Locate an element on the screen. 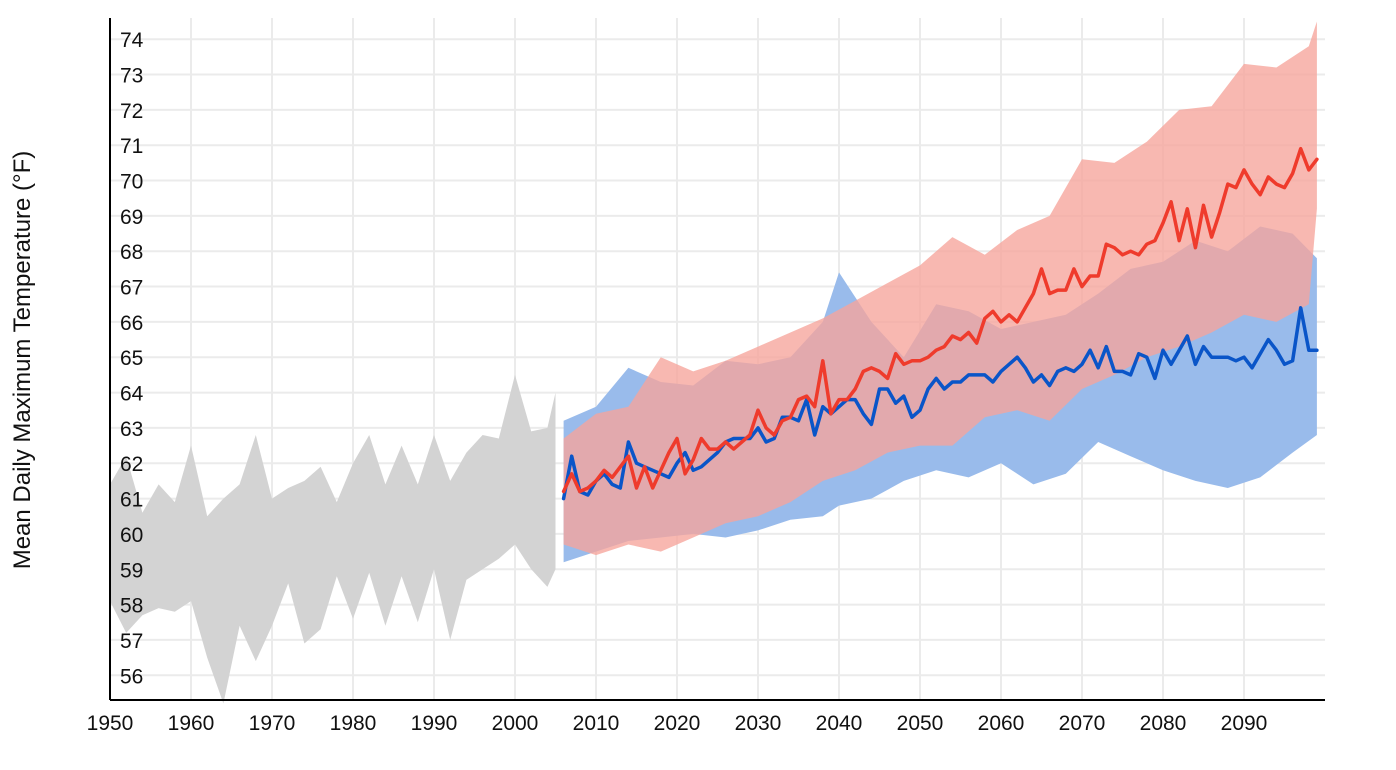  y-tick-label-69: 69 is located at coordinates (131, 217).